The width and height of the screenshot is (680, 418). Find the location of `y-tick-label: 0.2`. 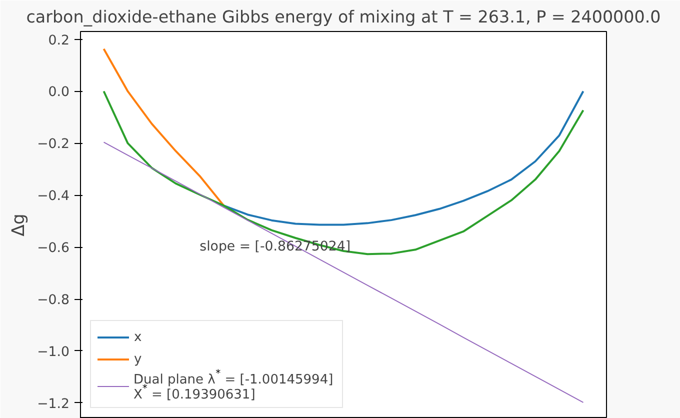

y-tick-label: 0.2 is located at coordinates (59, 40).